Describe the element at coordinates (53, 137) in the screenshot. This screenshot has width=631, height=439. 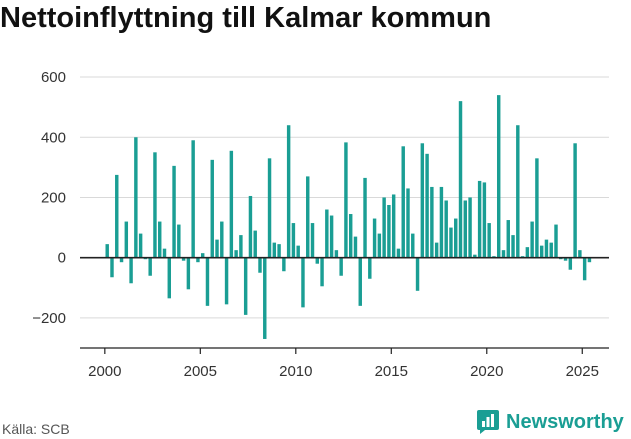
I see `y-tick-label: 400` at that location.